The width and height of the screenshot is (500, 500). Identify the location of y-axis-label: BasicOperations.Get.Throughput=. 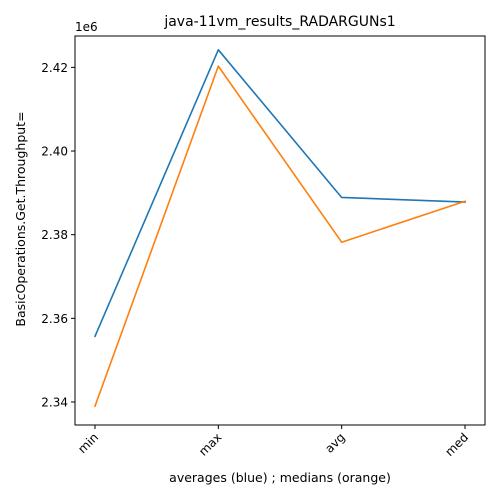
(20, 218).